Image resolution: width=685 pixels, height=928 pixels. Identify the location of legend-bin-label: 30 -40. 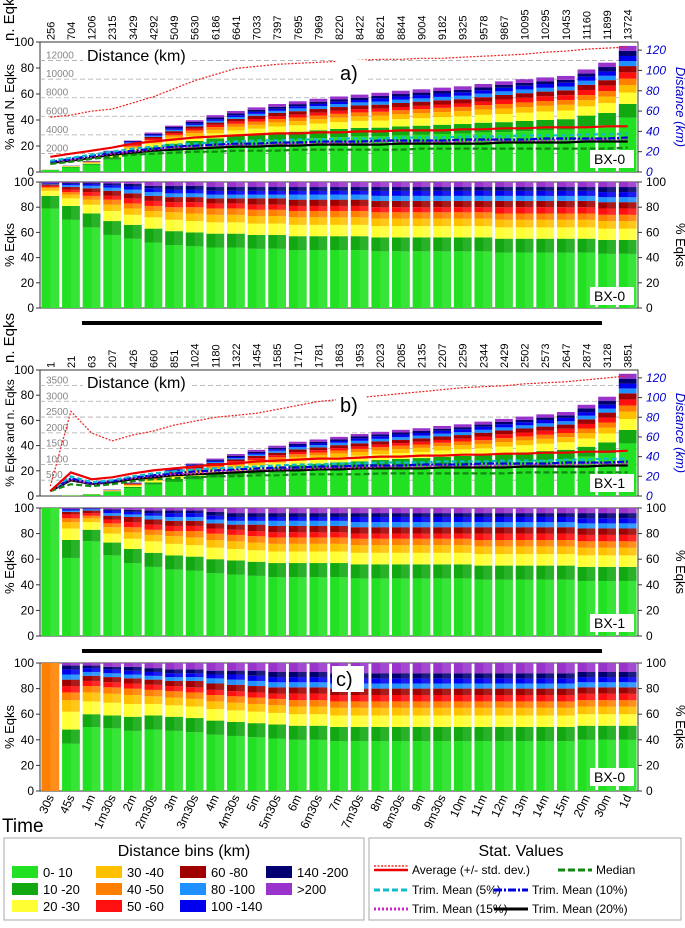
(145, 872).